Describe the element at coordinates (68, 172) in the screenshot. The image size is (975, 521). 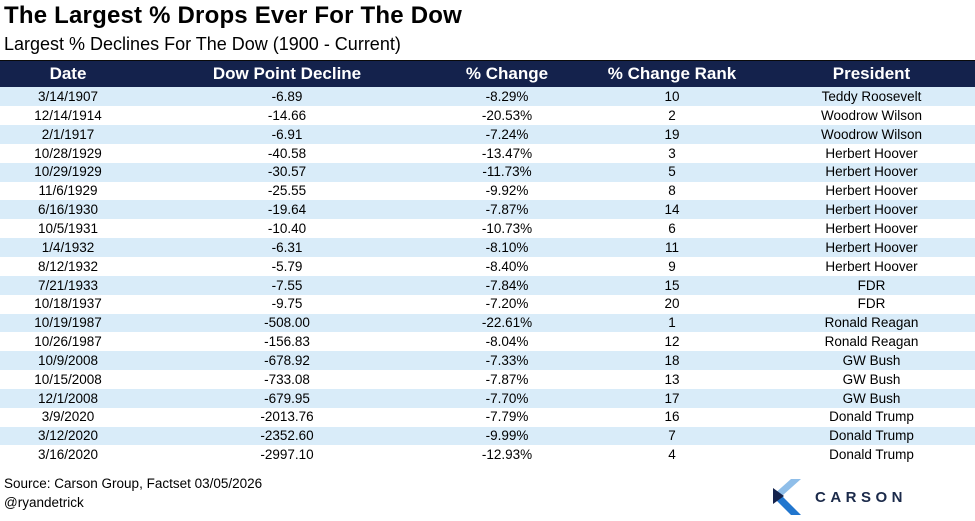
I see `table-cell: 10/29/1929` at that location.